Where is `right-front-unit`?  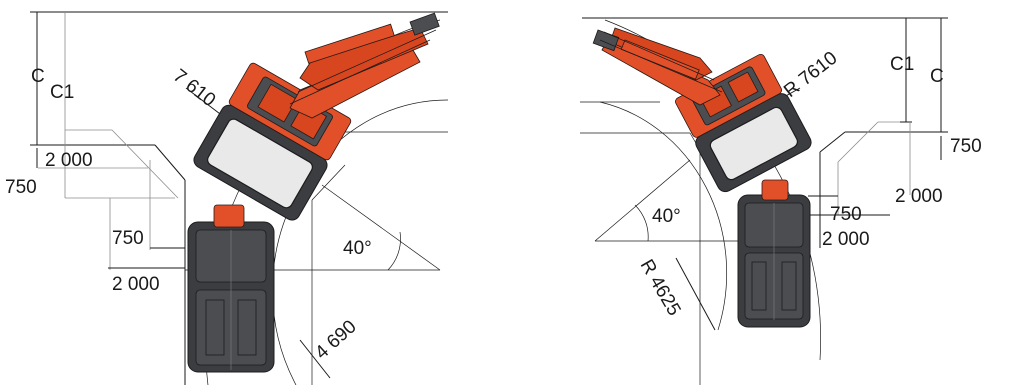
right-front-unit is located at coordinates (743, 123).